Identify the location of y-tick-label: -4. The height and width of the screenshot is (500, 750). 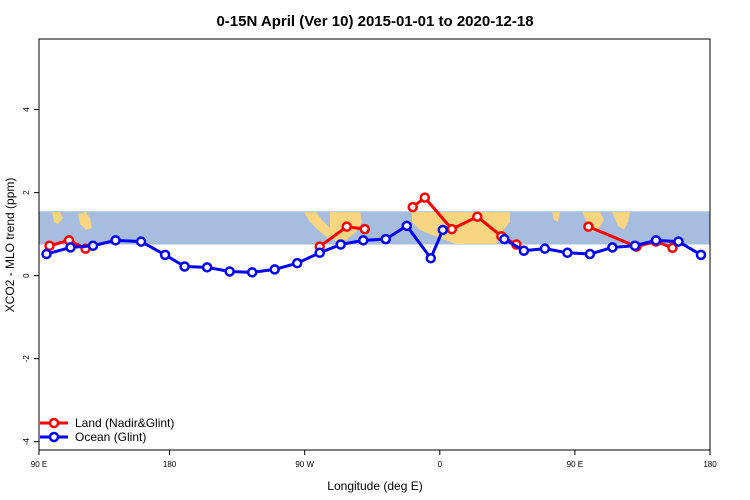
(26, 442).